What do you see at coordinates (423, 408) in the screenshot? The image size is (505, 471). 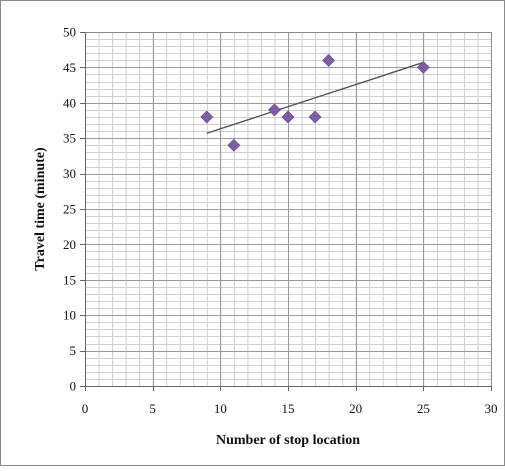 I see `x-tick-label: 25` at bounding box center [423, 408].